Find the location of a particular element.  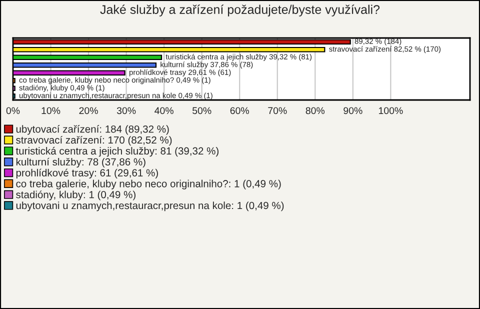

legend-label: co treba galerie, kluby nebo neco originalniho?: 1 (0,49 %) is located at coordinates (148, 185).